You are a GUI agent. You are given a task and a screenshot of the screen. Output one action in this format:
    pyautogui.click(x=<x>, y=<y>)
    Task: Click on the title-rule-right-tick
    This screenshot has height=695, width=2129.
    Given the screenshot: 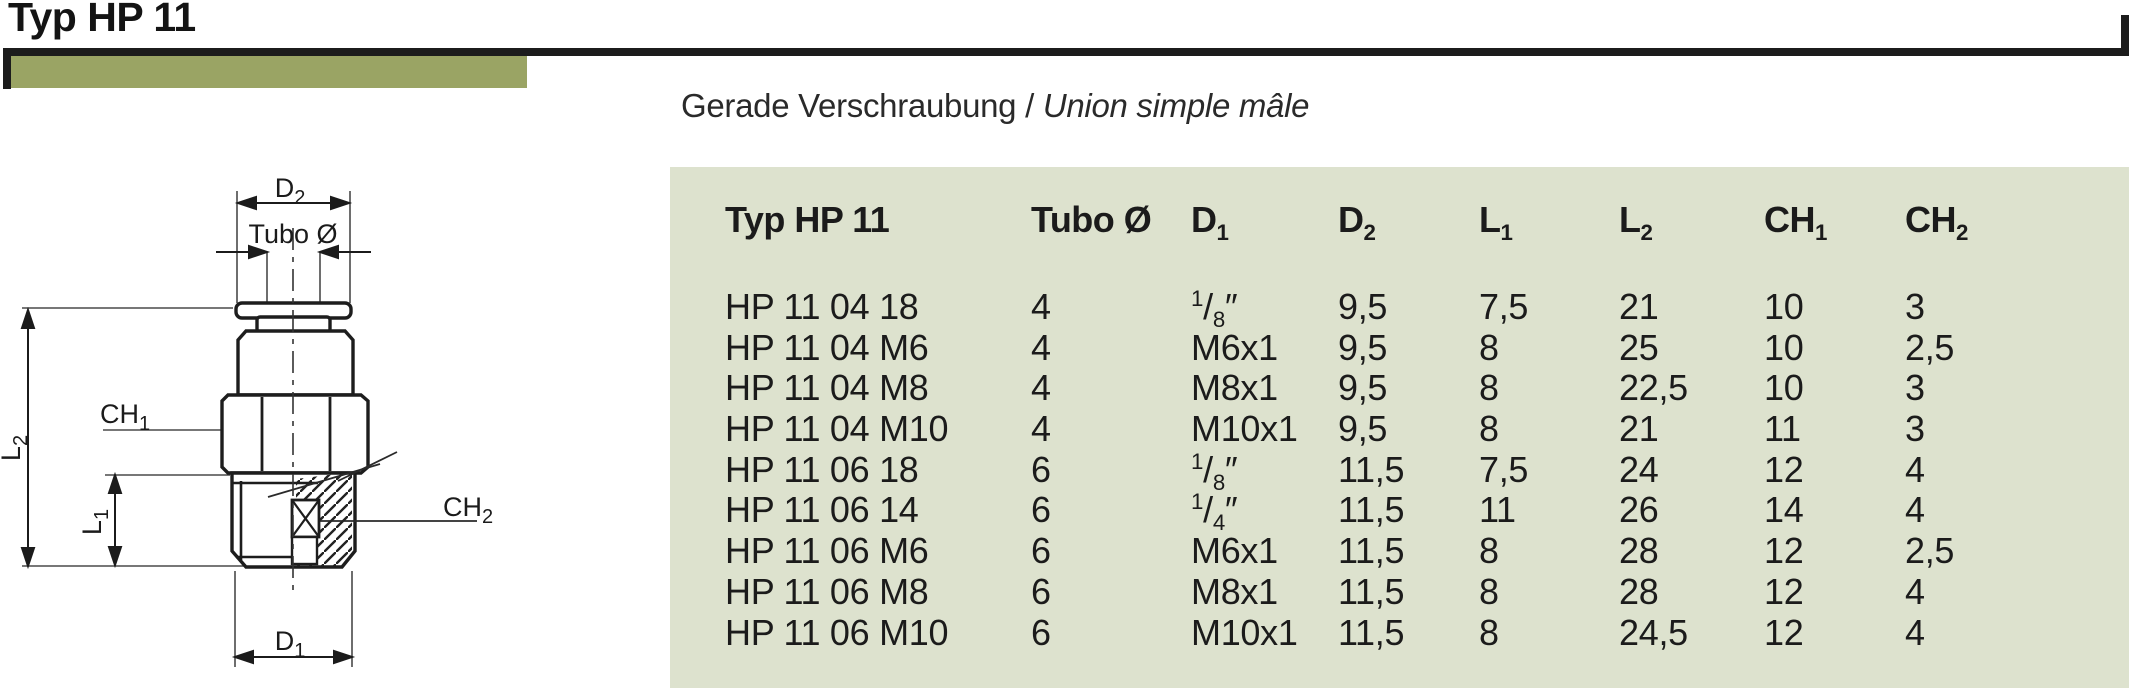 What is the action you would take?
    pyautogui.click(x=2125, y=35)
    